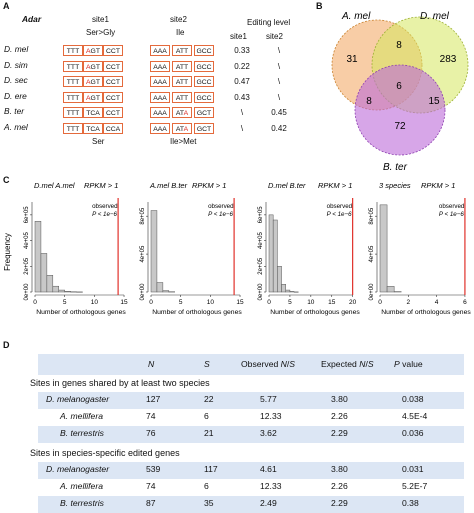  What do you see at coordinates (408, 364) in the screenshot?
I see `header-pvalue: P value` at bounding box center [408, 364].